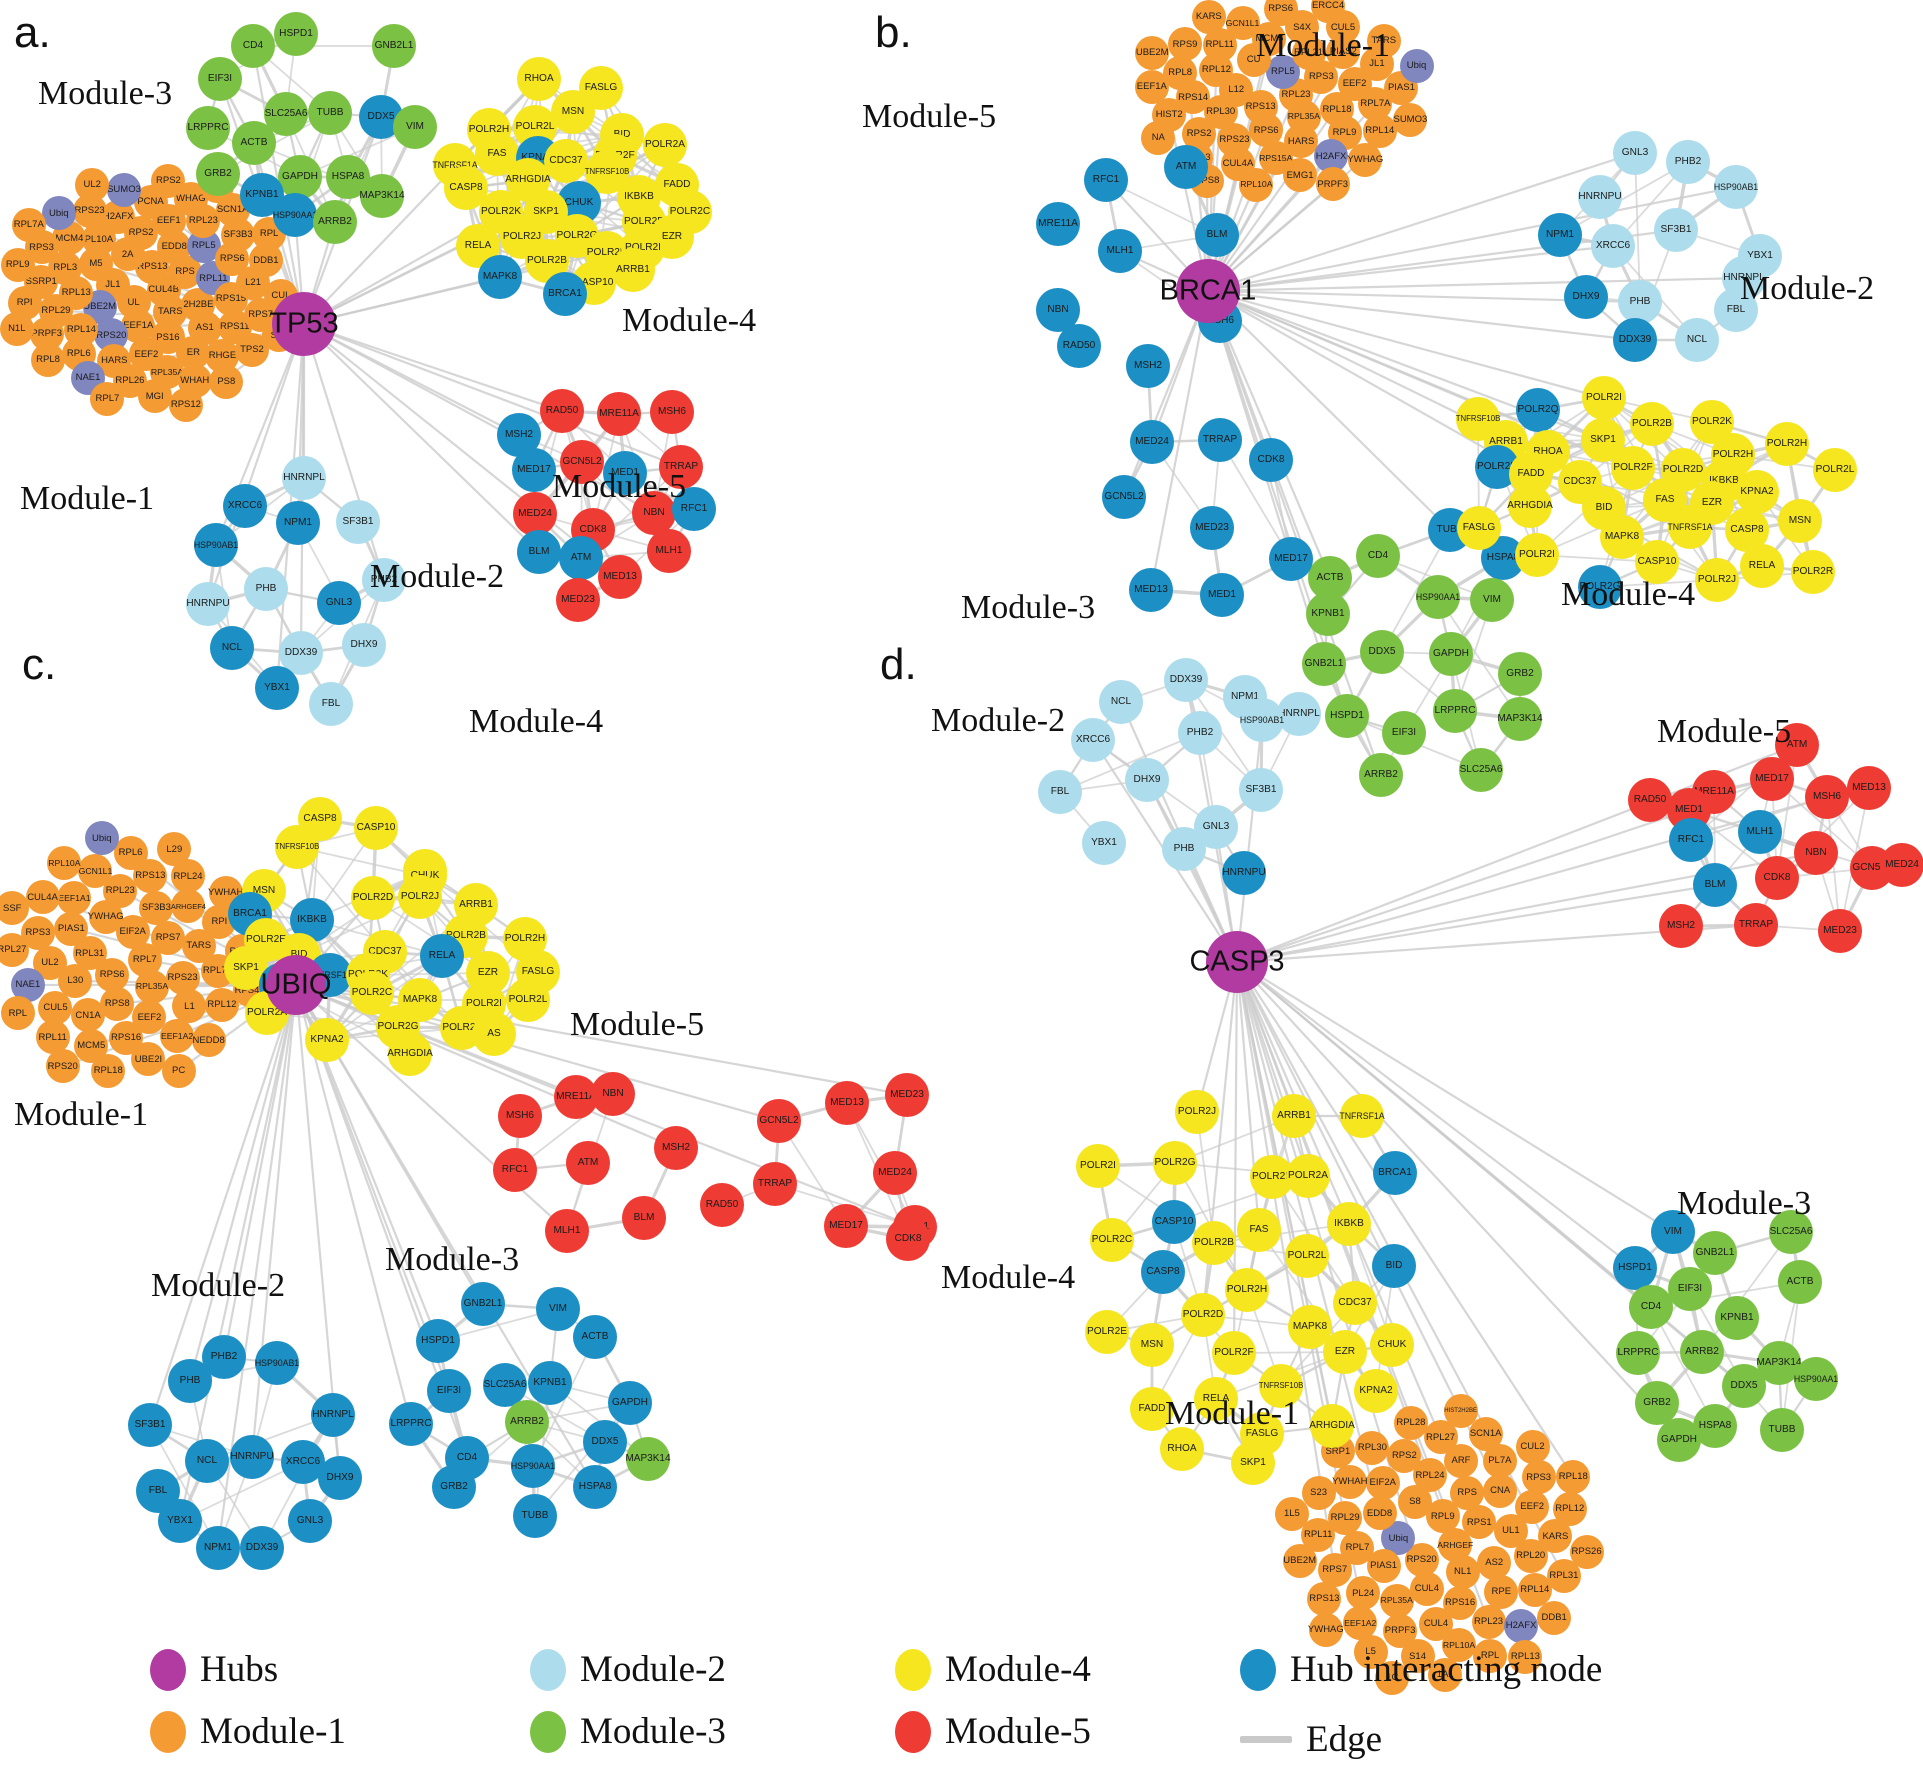  What do you see at coordinates (245, 506) in the screenshot?
I see `node-a-module2-xrcc6: XRCC6` at bounding box center [245, 506].